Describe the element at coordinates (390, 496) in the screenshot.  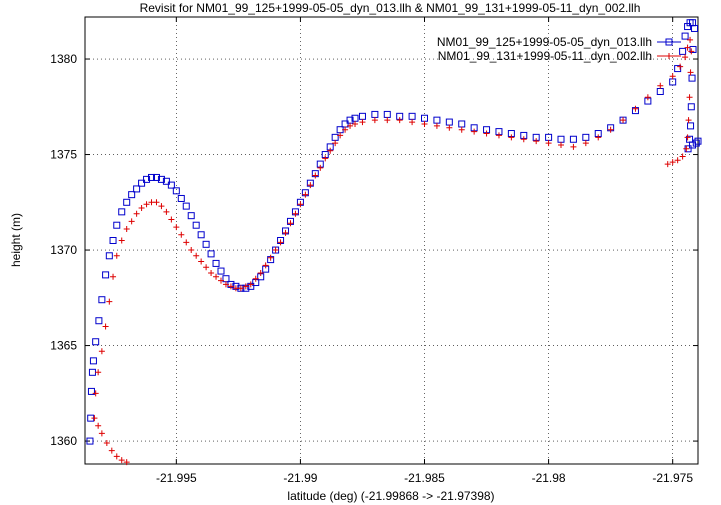
I see `x-axis-label: latitude (deg) (-21.99868 -> -21.97398)` at that location.